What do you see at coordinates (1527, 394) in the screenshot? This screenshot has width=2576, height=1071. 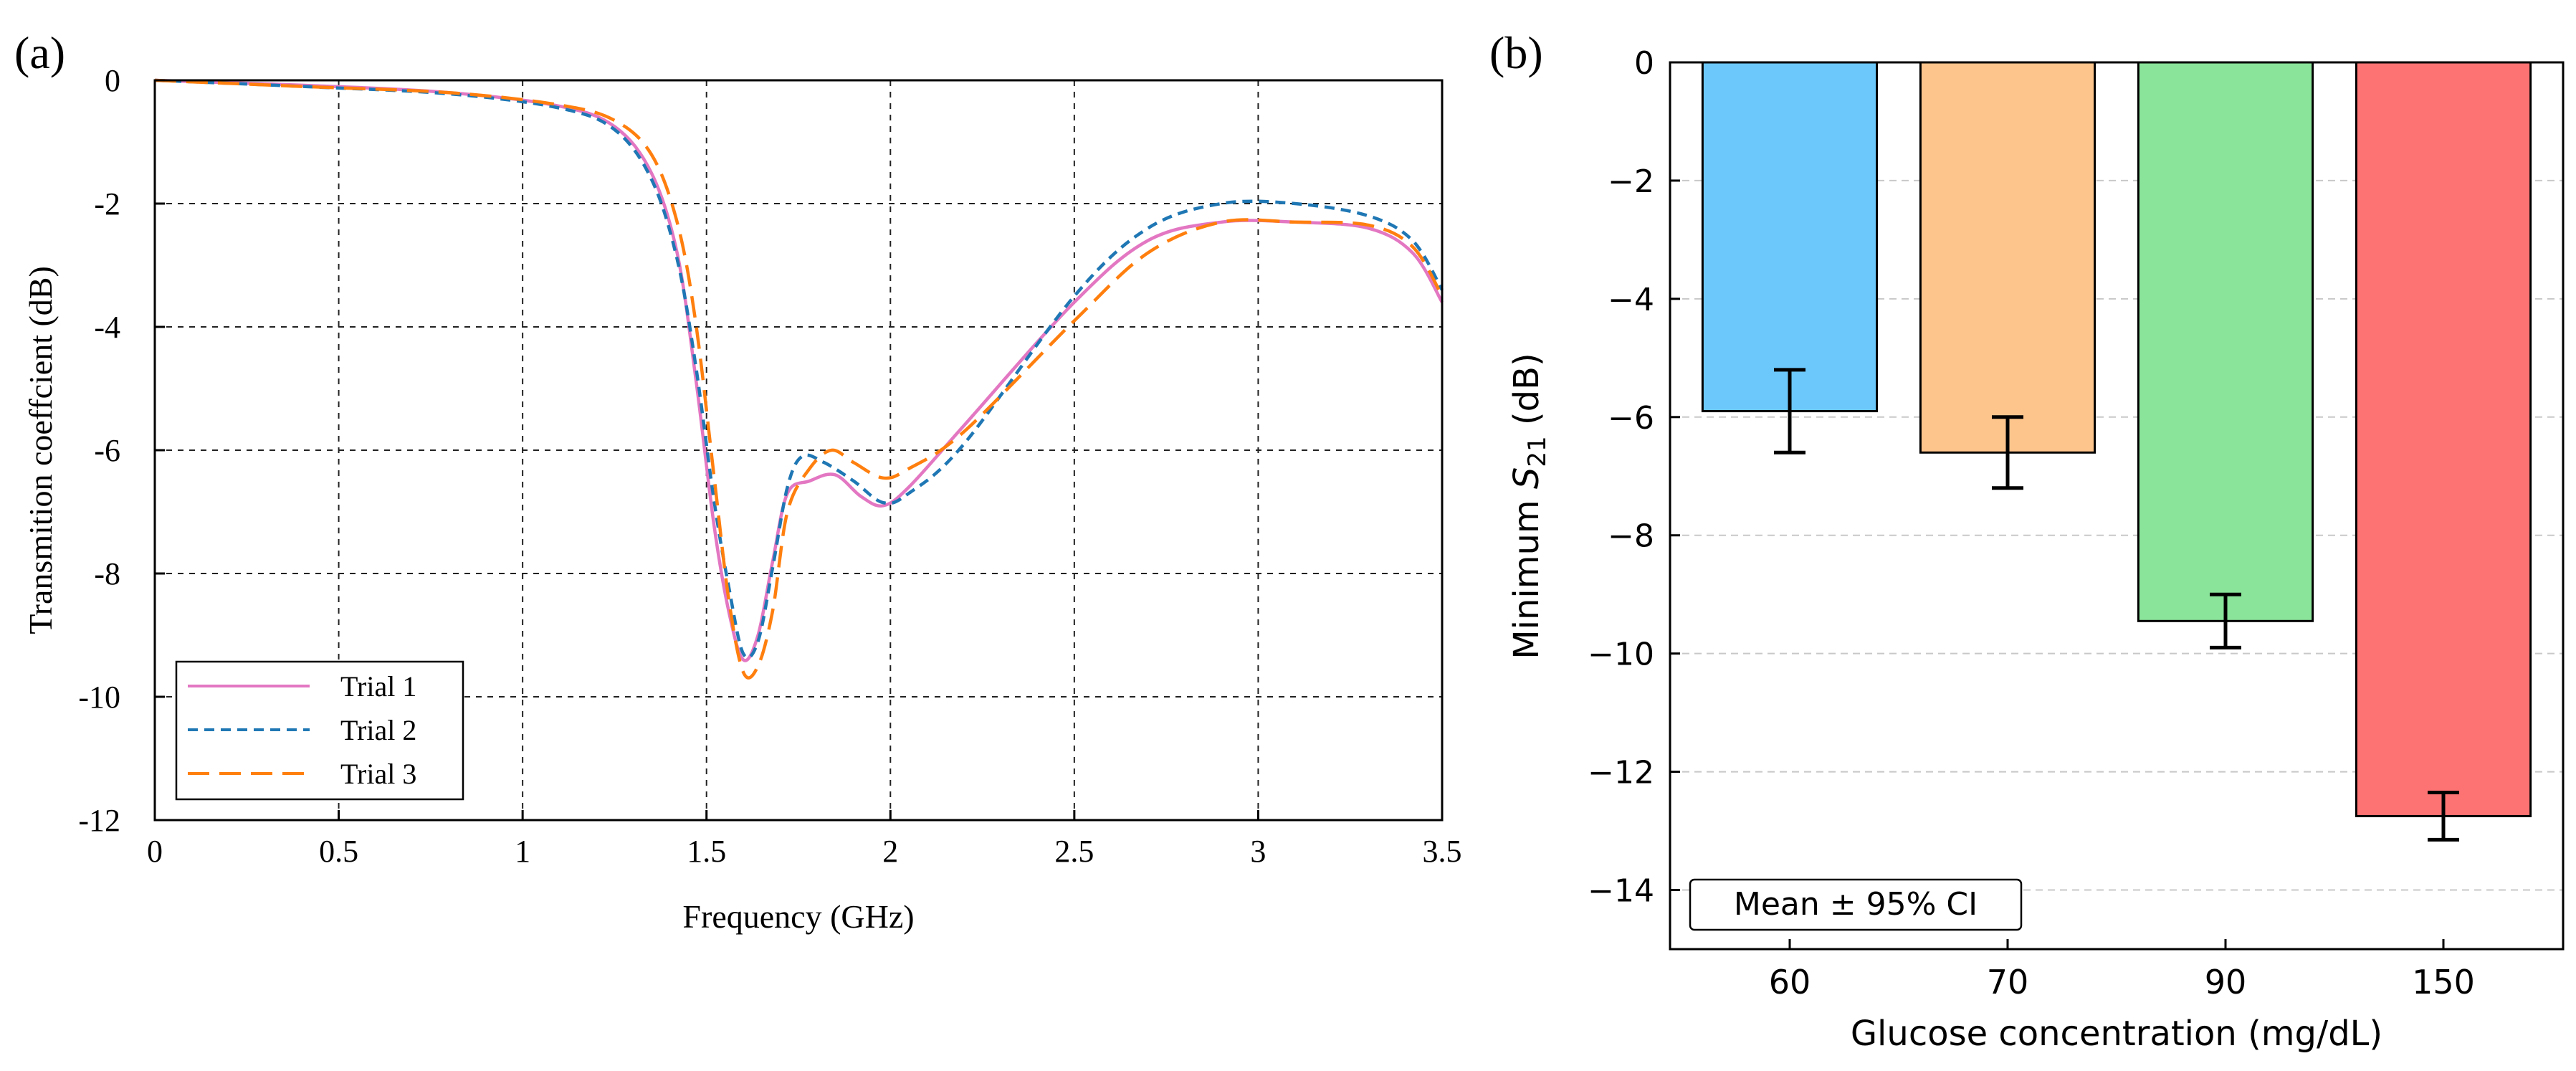 I see `y-label-unit: (dB)` at bounding box center [1527, 394].